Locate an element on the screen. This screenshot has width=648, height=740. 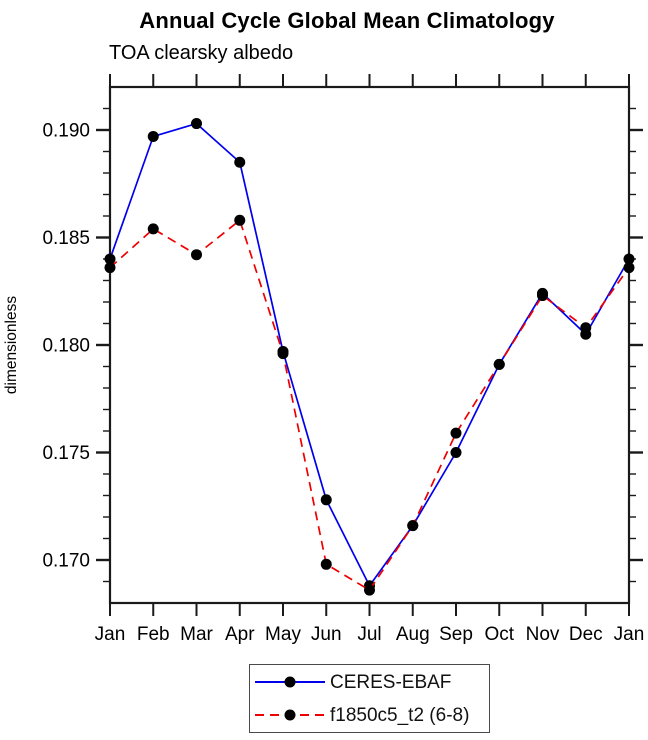
x-tick-label: Jul is located at coordinates (369, 634).